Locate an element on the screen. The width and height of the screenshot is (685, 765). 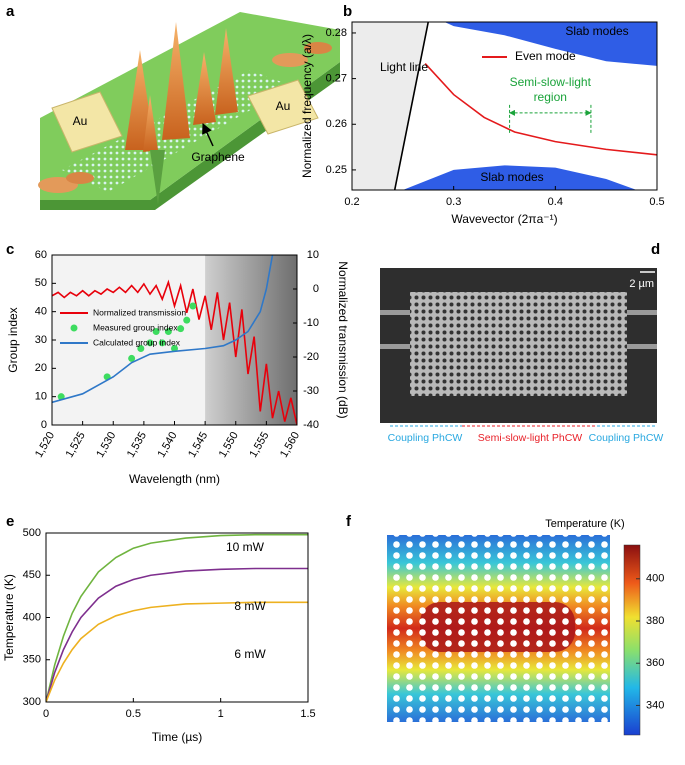
plot-frame is located at coordinates (504, 106).